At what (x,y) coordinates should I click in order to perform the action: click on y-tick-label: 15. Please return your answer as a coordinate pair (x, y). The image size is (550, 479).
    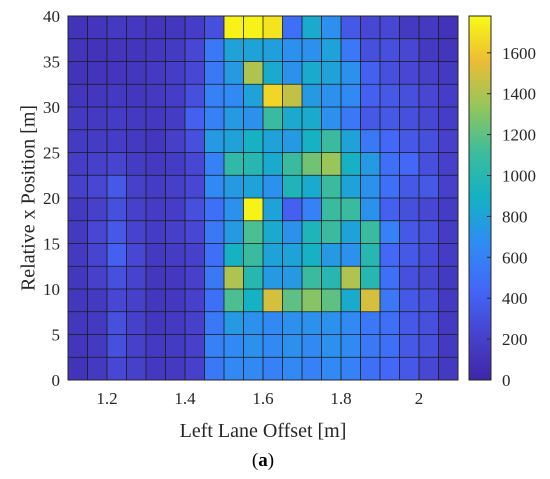
    Looking at the image, I should click on (51, 244).